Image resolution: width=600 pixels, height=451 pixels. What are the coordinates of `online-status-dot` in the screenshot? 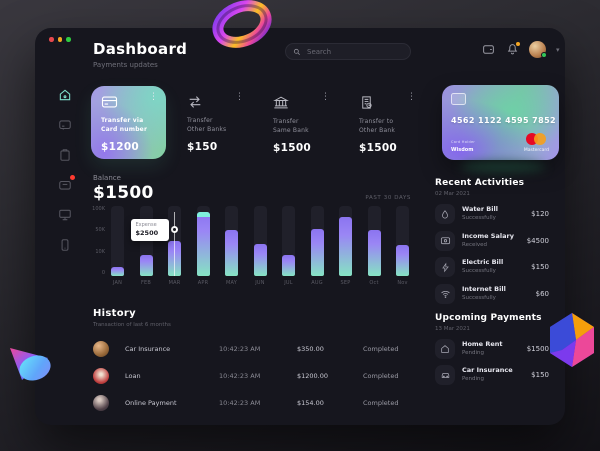 It's located at (543, 54).